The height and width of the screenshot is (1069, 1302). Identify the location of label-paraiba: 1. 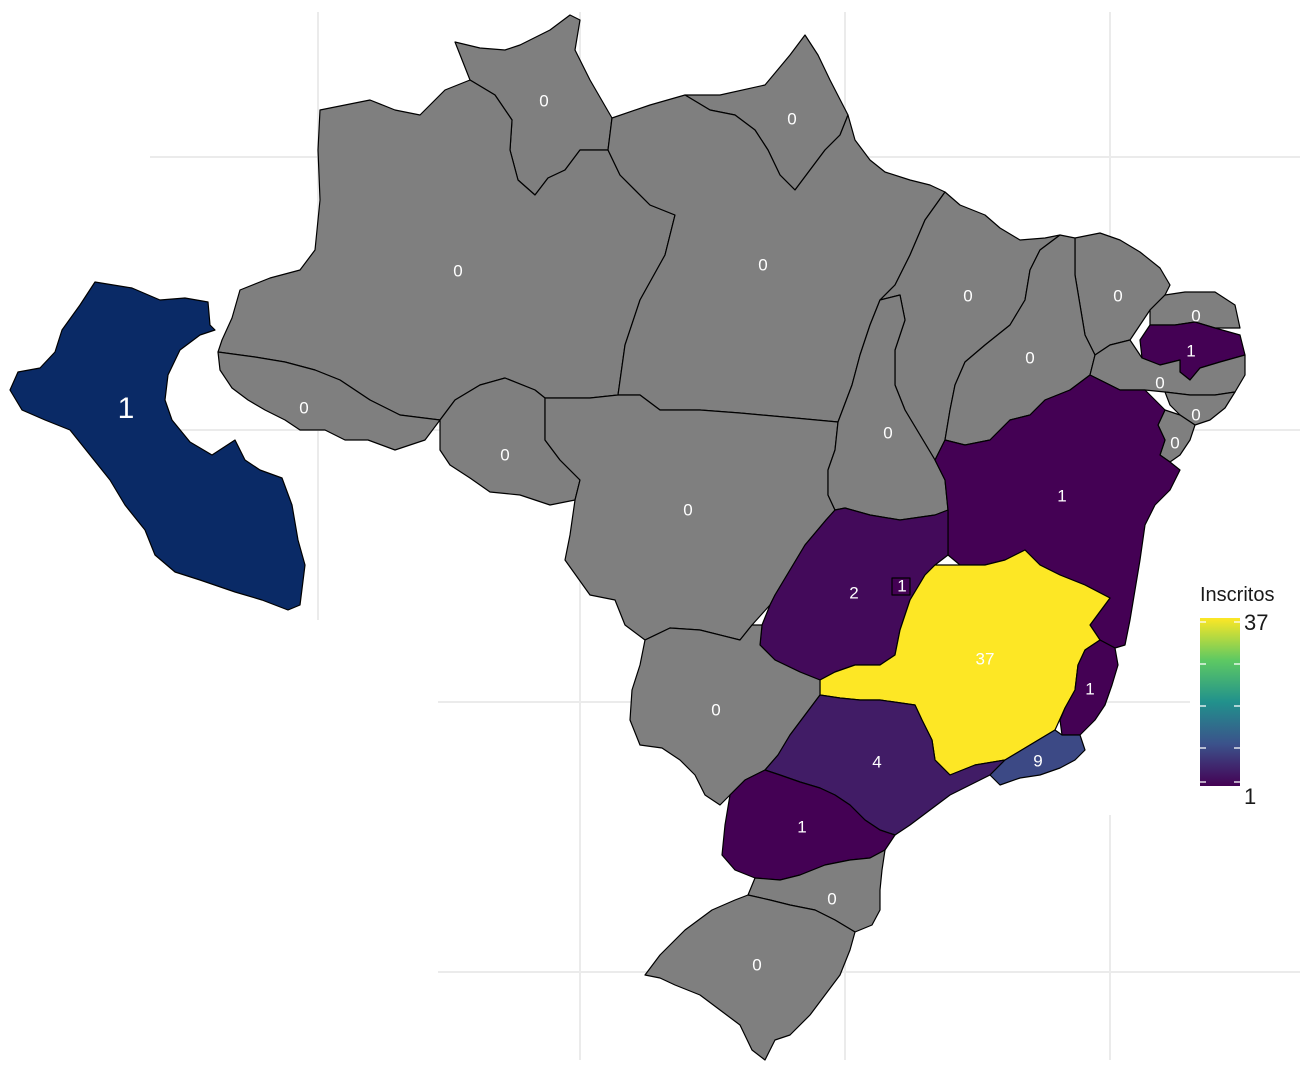
(1190, 350).